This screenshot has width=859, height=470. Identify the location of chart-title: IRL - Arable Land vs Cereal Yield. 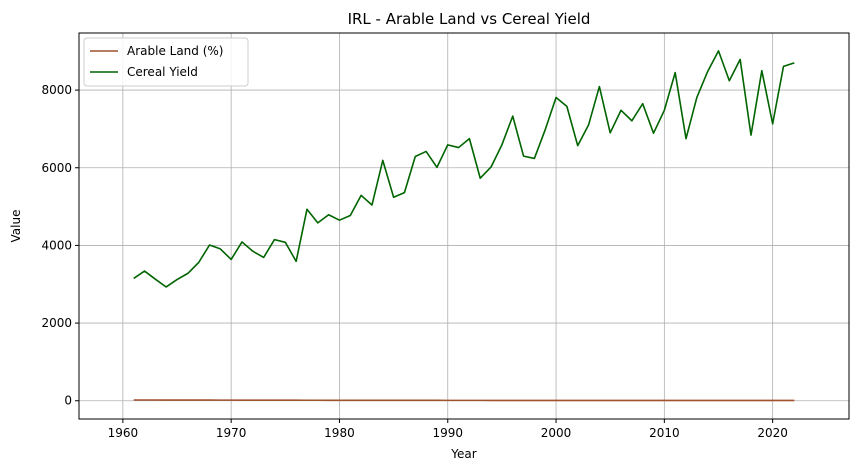
(469, 19).